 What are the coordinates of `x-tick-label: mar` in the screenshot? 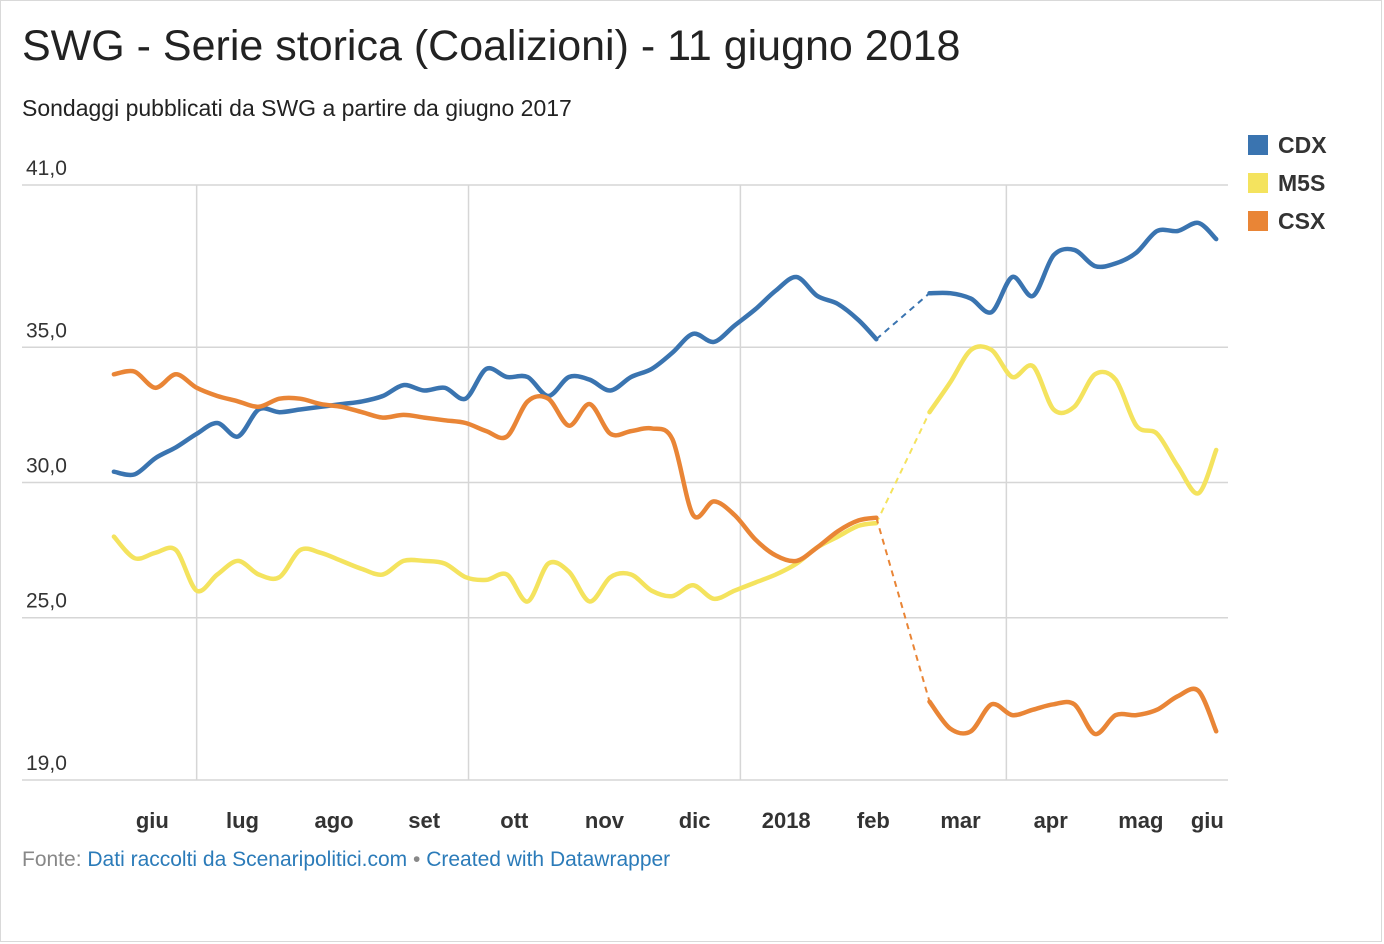 It's located at (960, 820).